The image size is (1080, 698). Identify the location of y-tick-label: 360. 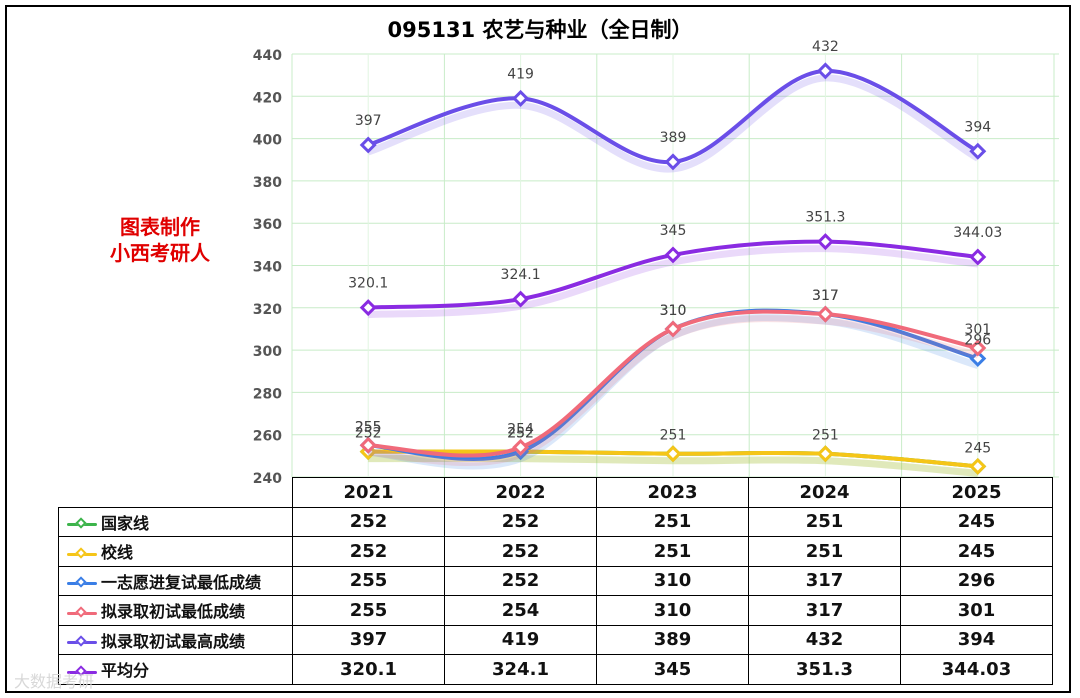
(267, 225).